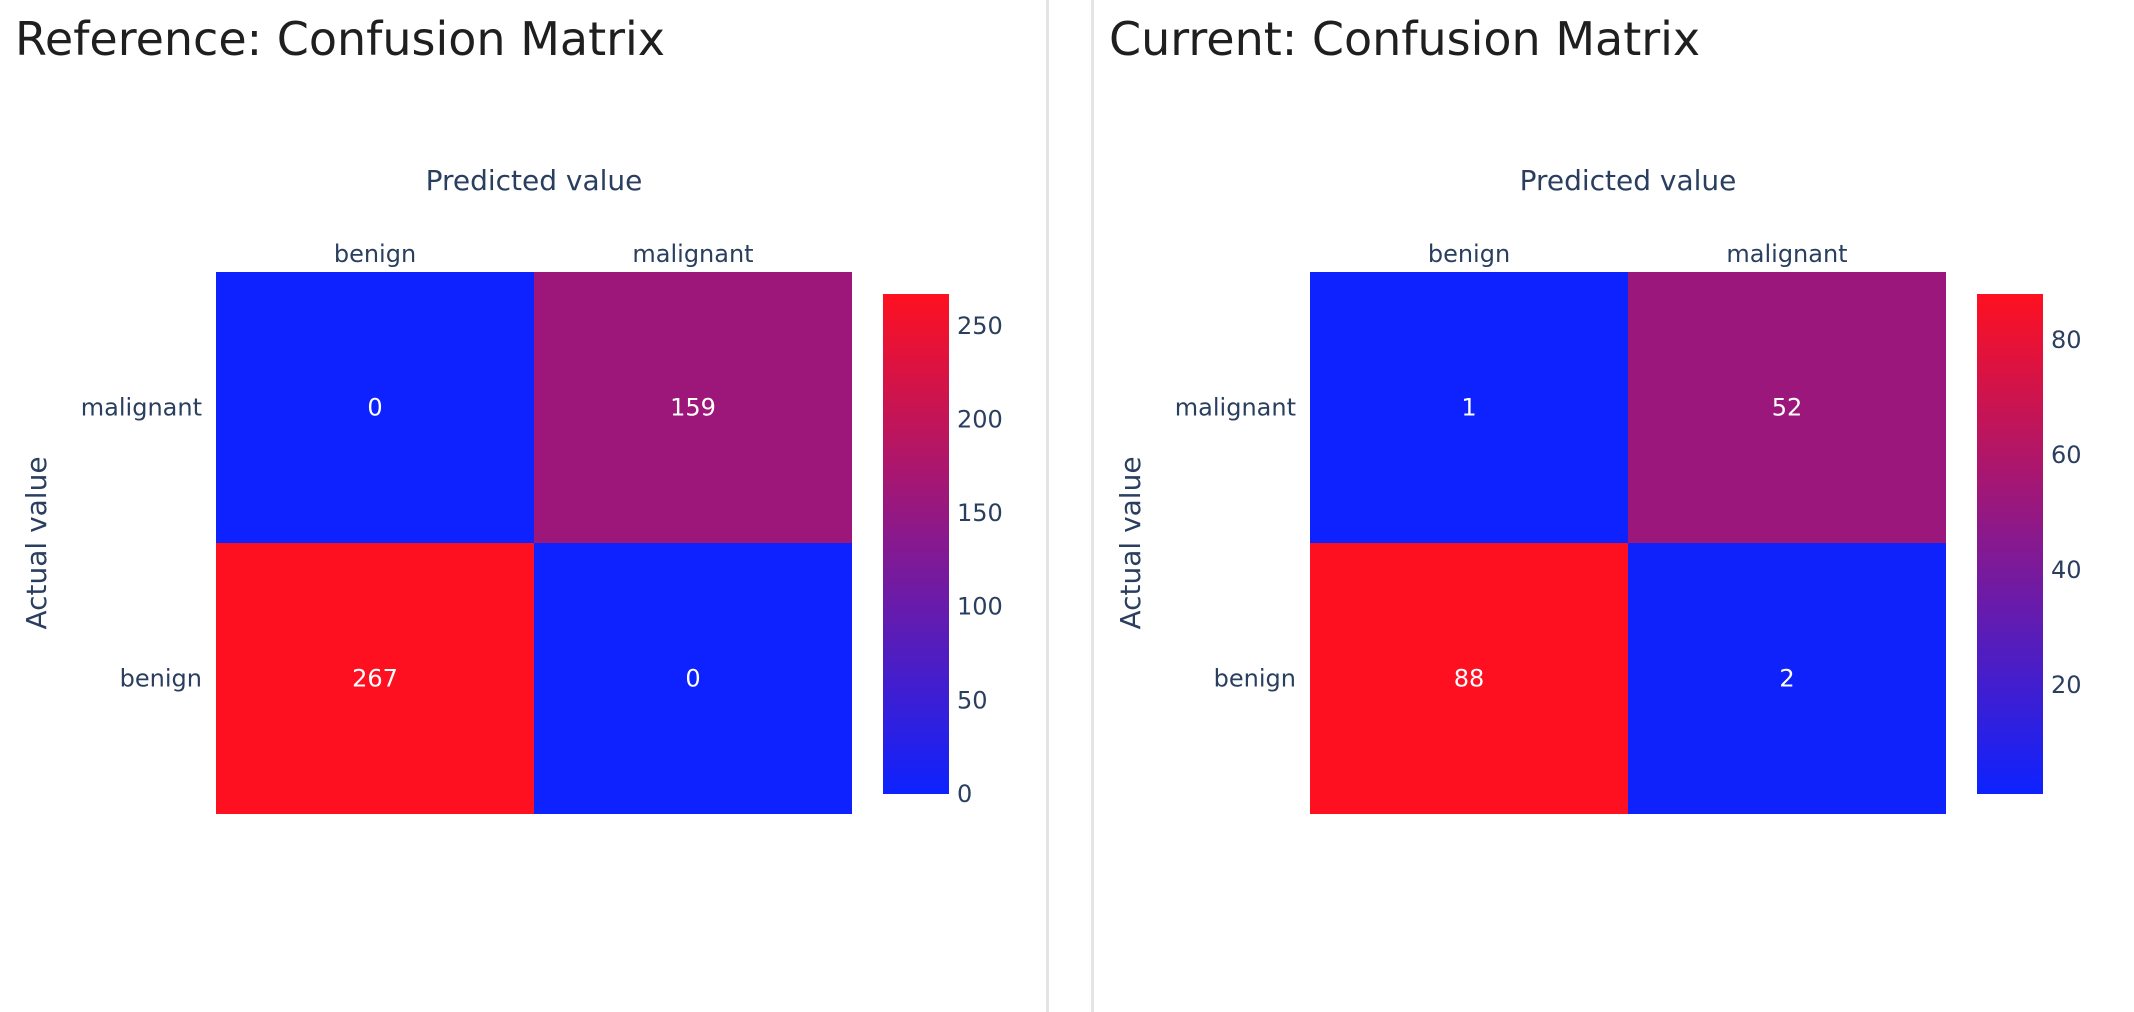 The image size is (2134, 1012). I want to click on panel-title: Current: Confusion Matrix, so click(1405, 39).